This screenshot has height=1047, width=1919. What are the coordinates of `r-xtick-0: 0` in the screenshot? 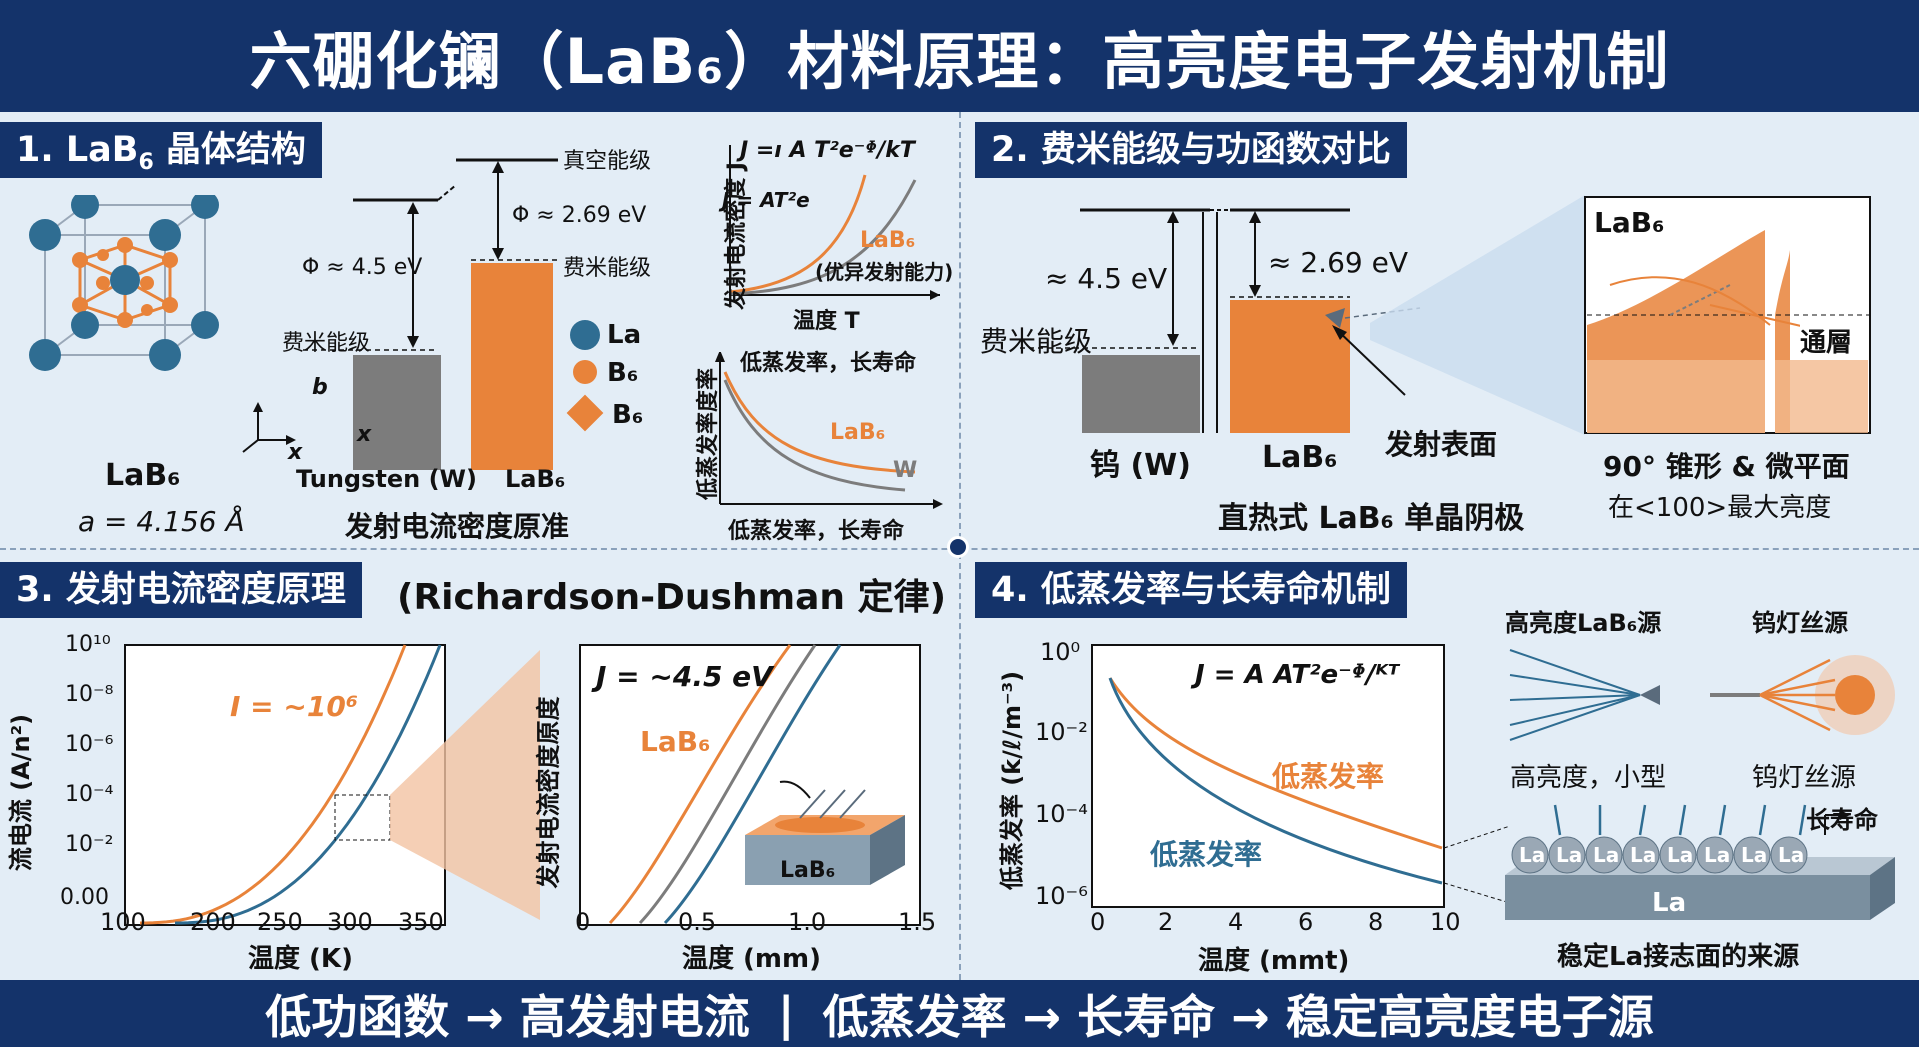 It's located at (583, 922).